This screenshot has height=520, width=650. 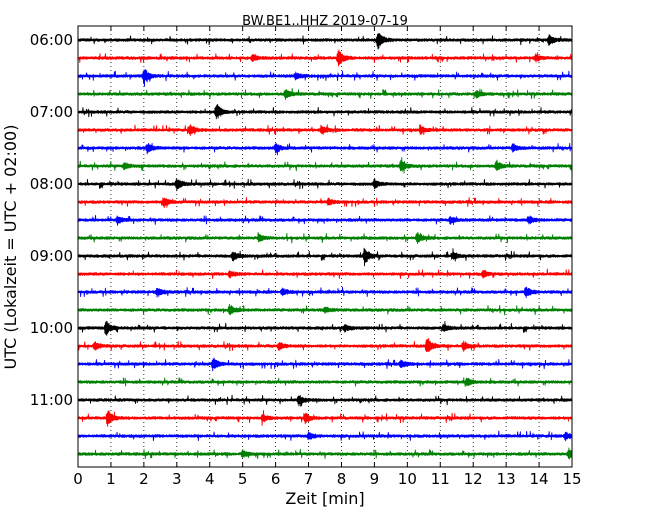 I want to click on x-tick-label: 6, so click(x=276, y=479).